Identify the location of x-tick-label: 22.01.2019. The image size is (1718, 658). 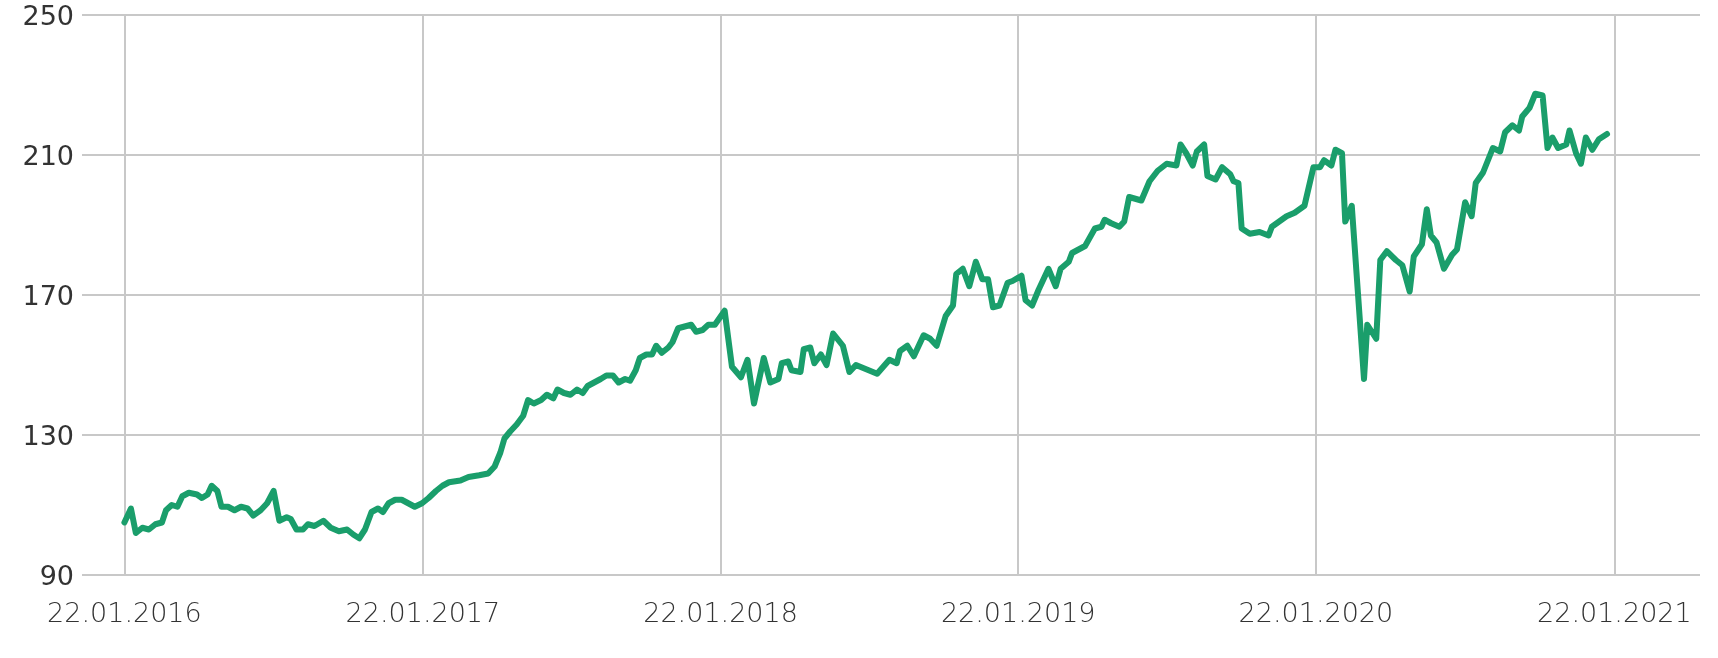
(1018, 612).